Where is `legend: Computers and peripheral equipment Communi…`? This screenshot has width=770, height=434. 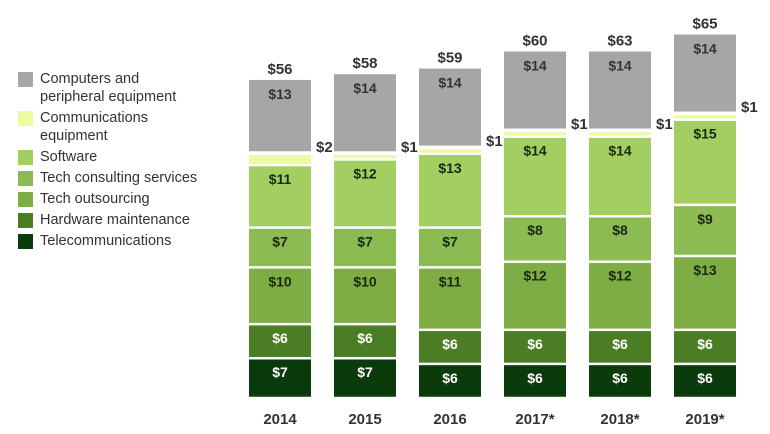
legend: Computers and peripheral equipment Communi… is located at coordinates (125, 161).